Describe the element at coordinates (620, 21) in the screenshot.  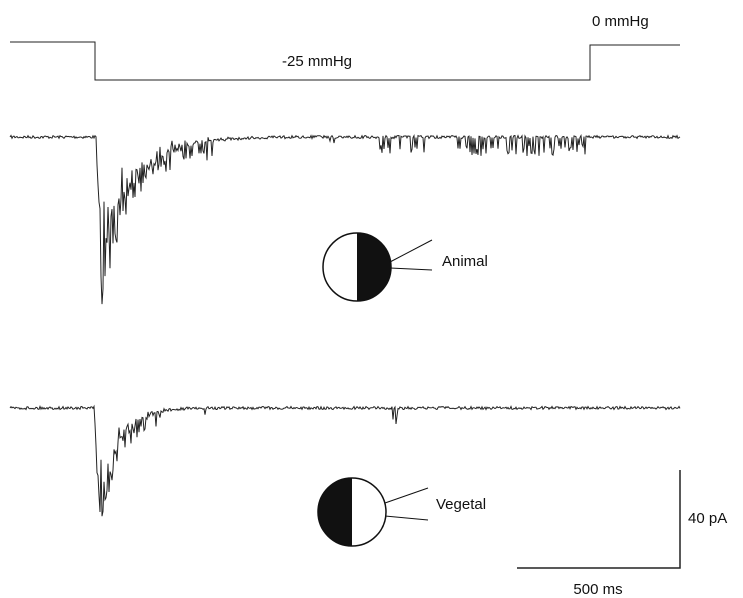
I see `baseline-pressure-label: 0 mmHg` at that location.